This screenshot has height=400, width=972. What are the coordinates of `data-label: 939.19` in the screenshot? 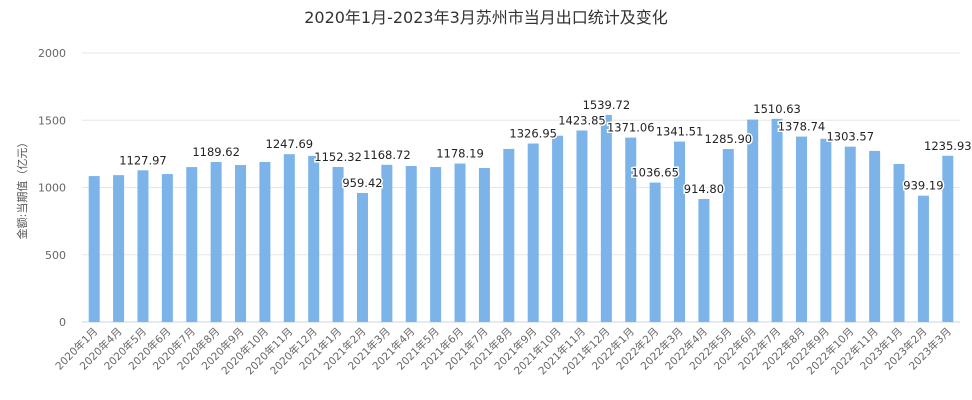 It's located at (923, 186).